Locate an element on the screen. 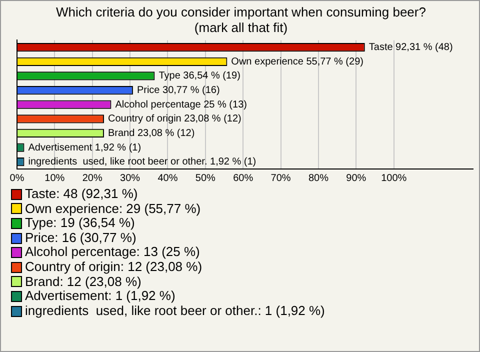 The height and width of the screenshot is (352, 480). x-tick-label: 20% is located at coordinates (92, 178).